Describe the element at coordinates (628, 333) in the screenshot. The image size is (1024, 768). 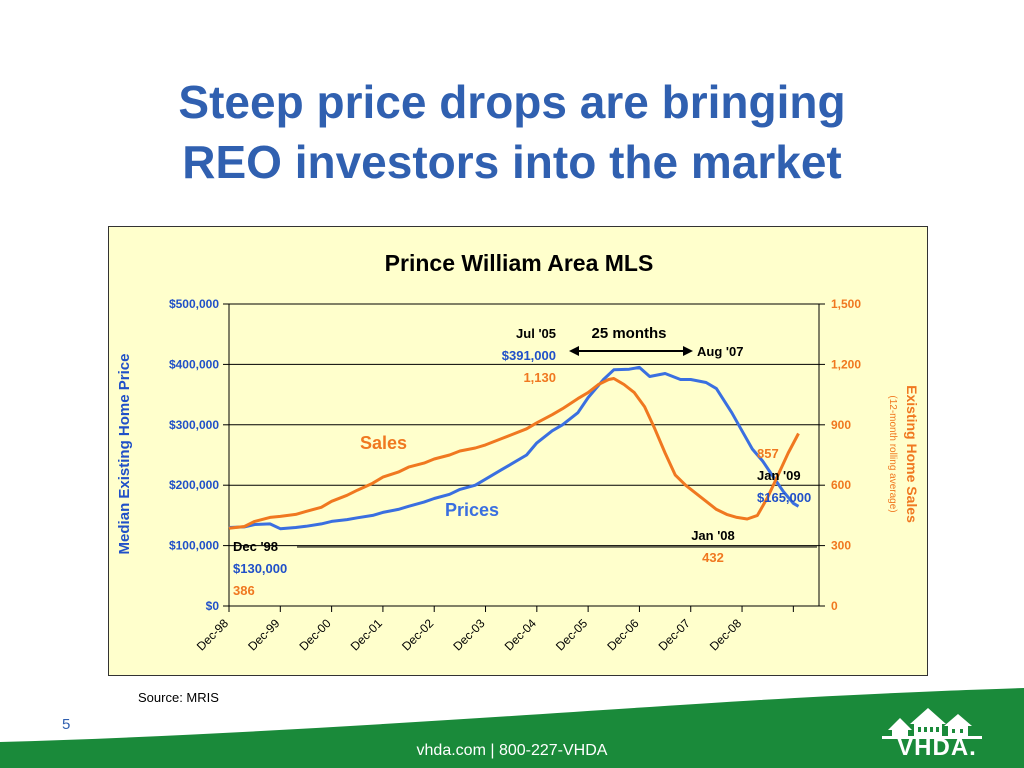
I see `duration-label: 25 months` at that location.